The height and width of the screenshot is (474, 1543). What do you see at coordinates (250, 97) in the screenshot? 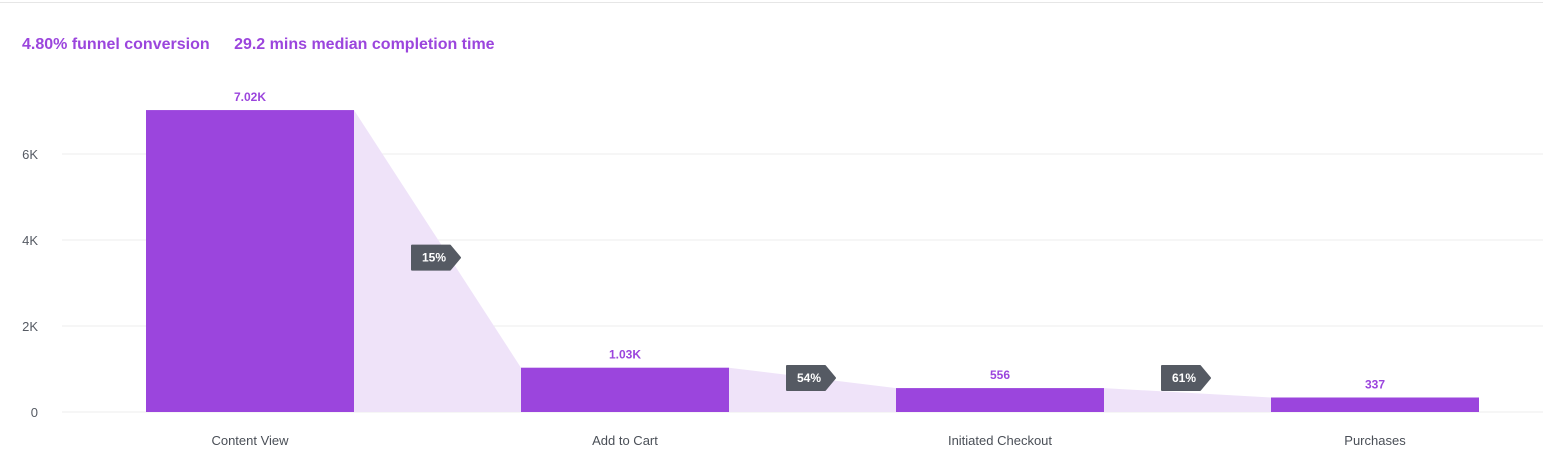
I see `bar-value-label: 7.02K` at bounding box center [250, 97].